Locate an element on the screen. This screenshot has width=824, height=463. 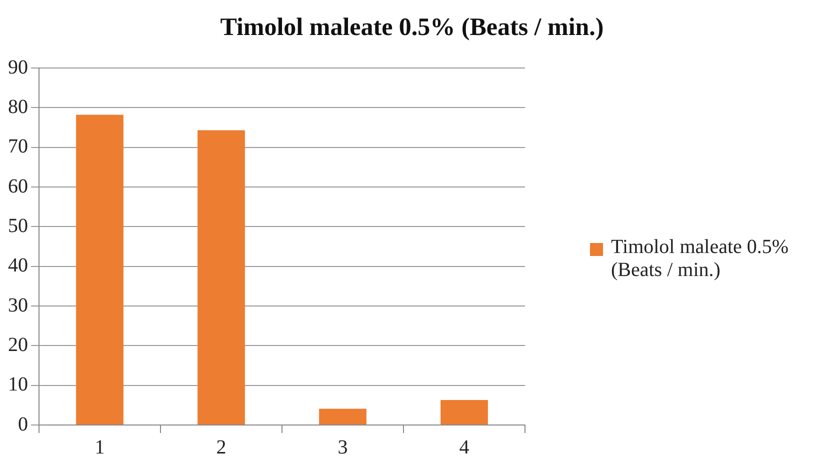
y-tick-label: 20 is located at coordinates (18, 345).